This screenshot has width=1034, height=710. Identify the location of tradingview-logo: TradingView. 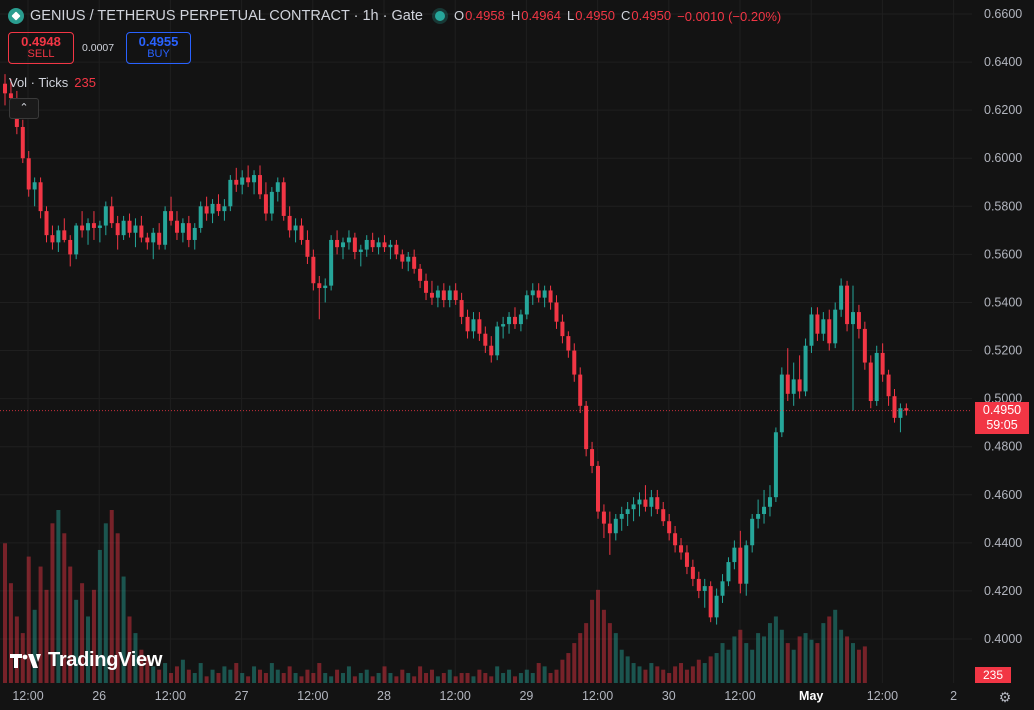
(86, 660).